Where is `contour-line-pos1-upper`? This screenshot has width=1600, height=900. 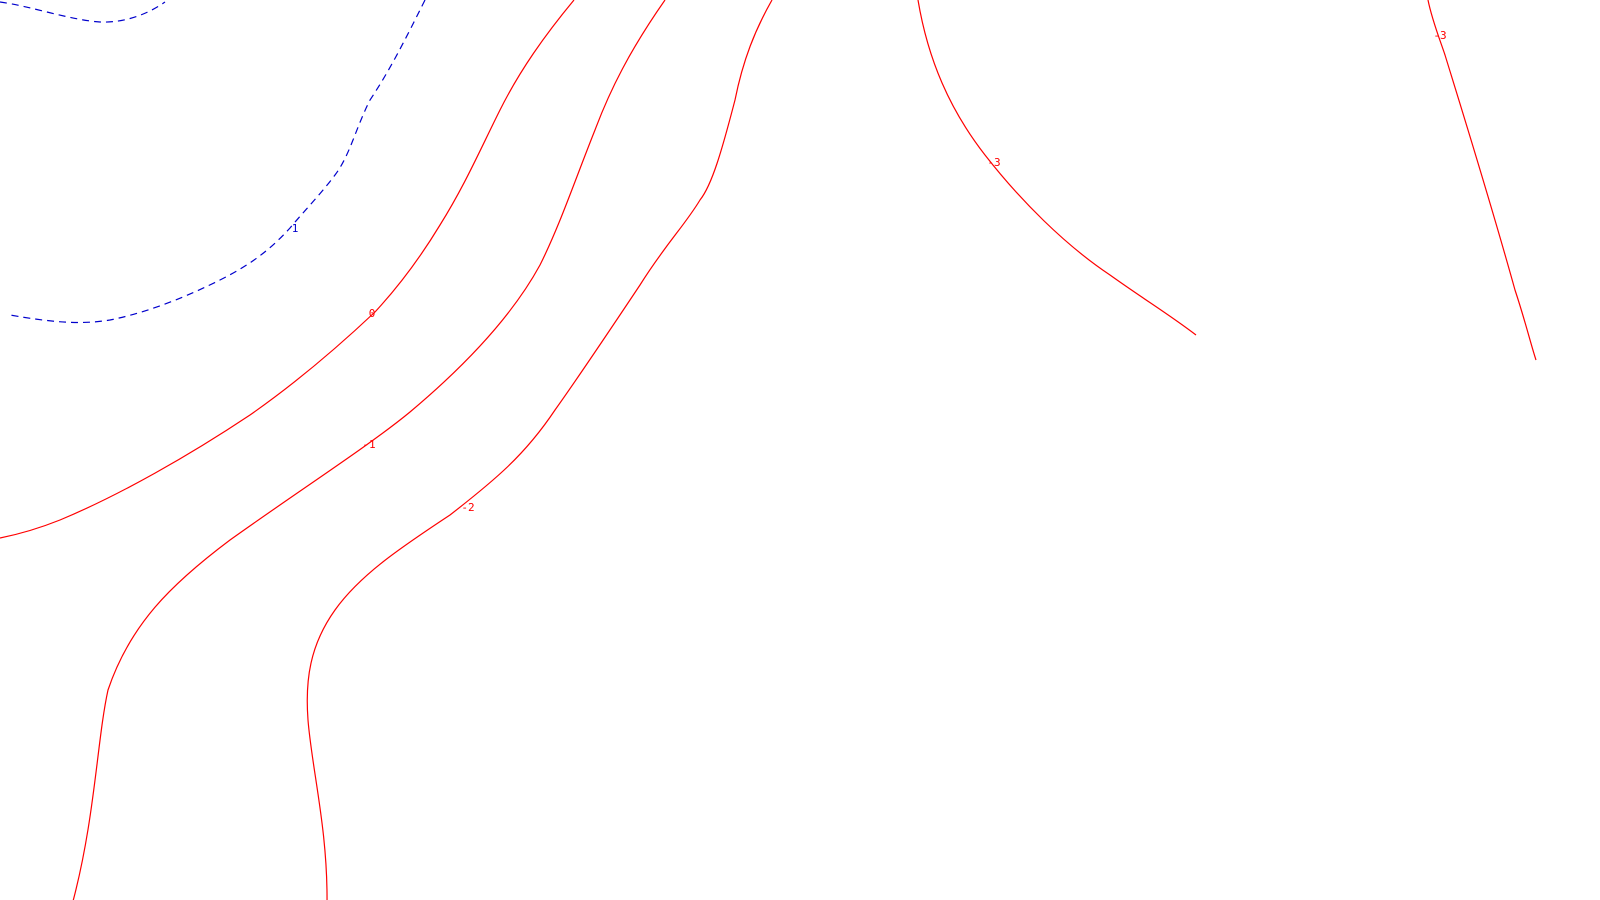
contour-line-pos1-upper is located at coordinates (83, 12).